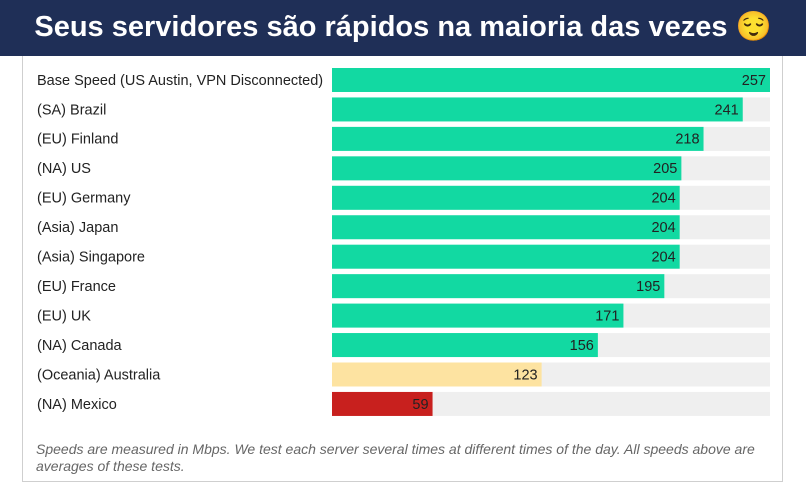 The width and height of the screenshot is (806, 484). Describe the element at coordinates (525, 375) in the screenshot. I see `value-label: 123` at that location.